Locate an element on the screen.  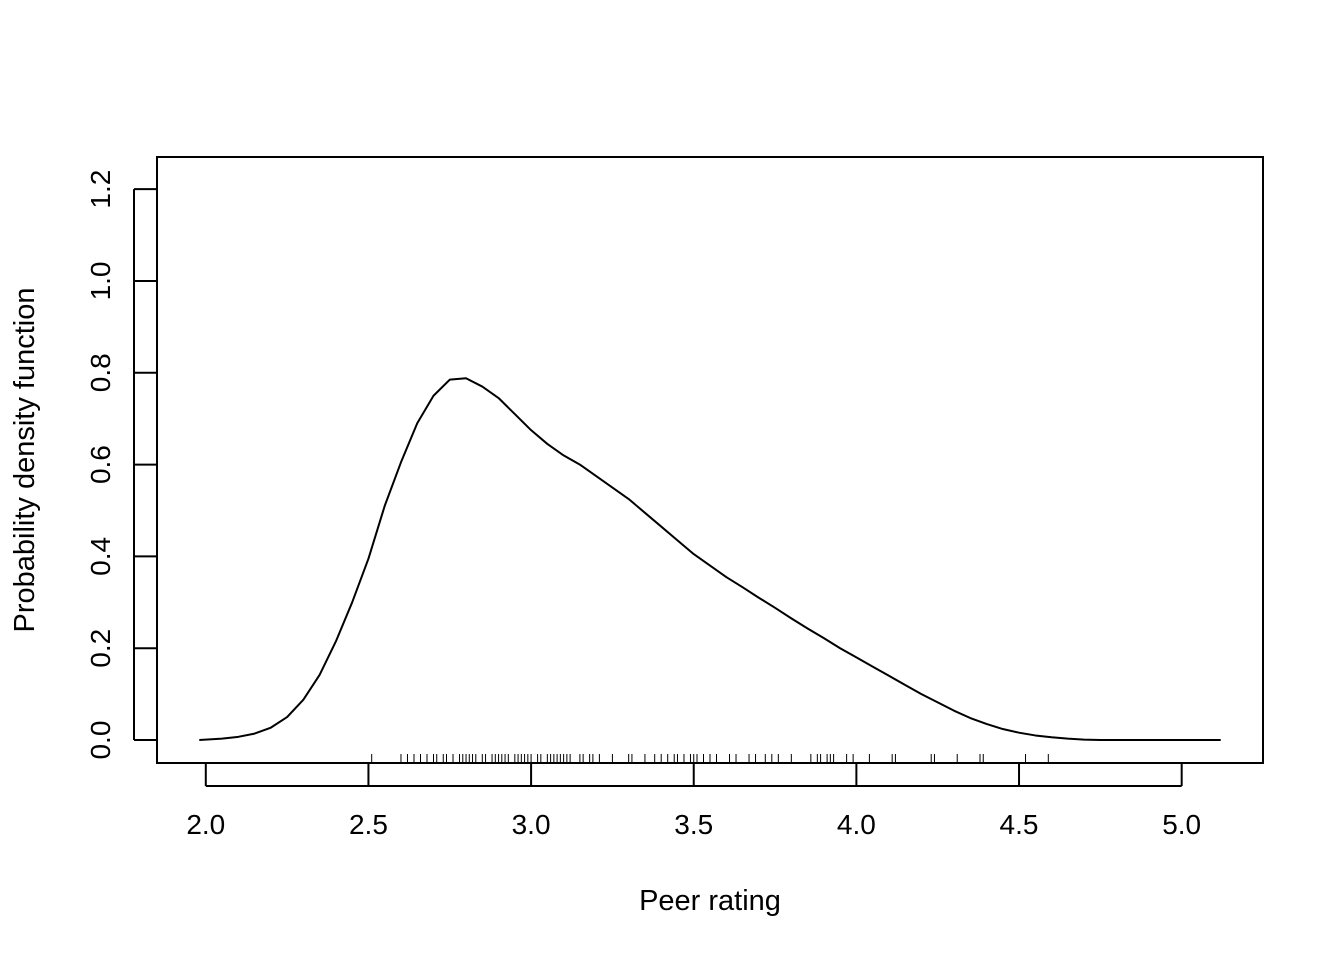
x-axis-title: Peer rating is located at coordinates (710, 901).